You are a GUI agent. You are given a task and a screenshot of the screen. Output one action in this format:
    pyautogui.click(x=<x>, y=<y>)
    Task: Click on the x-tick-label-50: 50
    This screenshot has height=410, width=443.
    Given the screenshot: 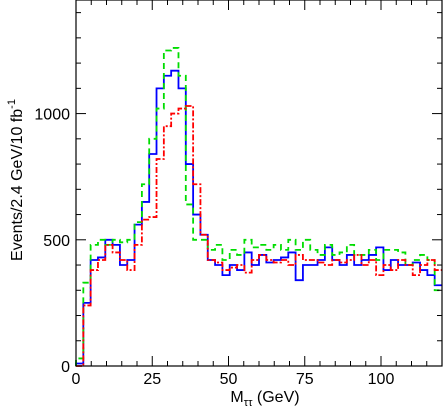 What is the action you would take?
    pyautogui.click(x=229, y=379)
    